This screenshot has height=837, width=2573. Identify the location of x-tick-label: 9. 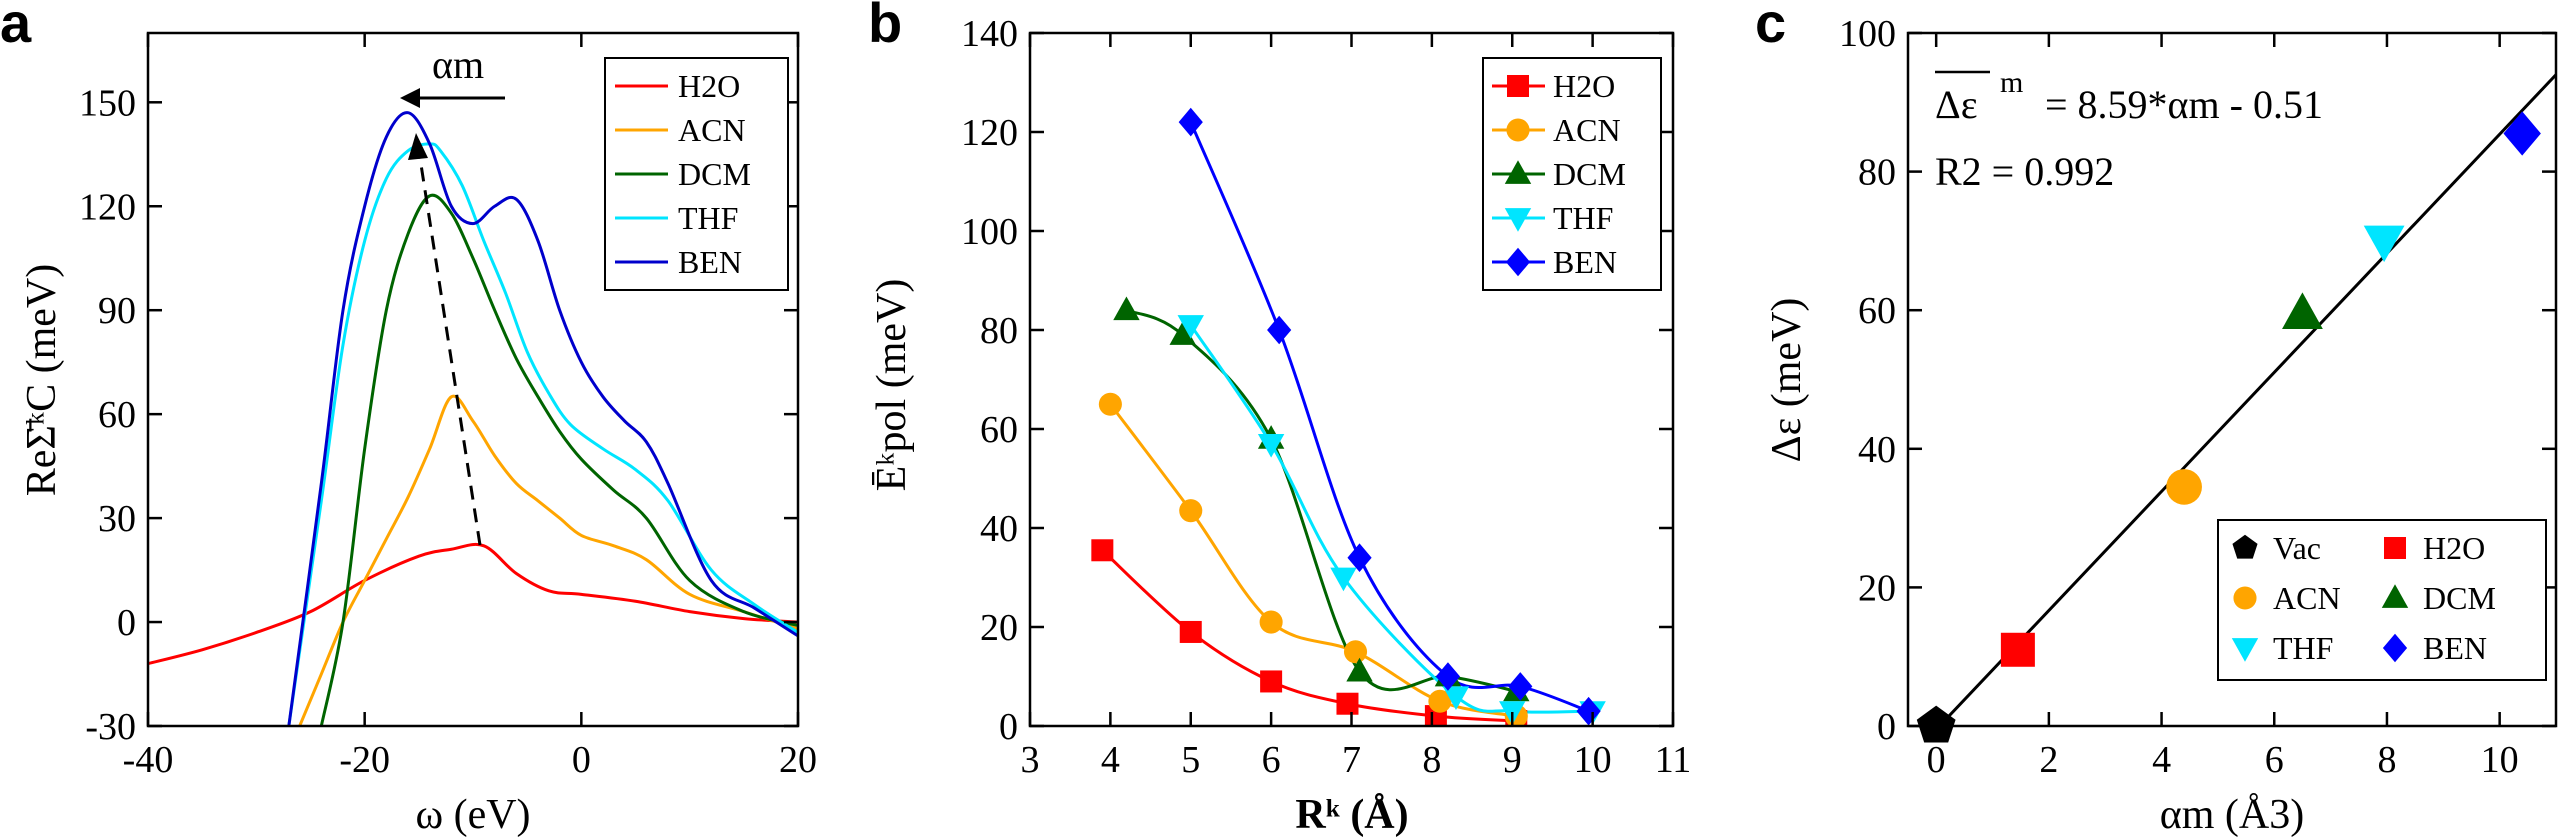
(1512, 760).